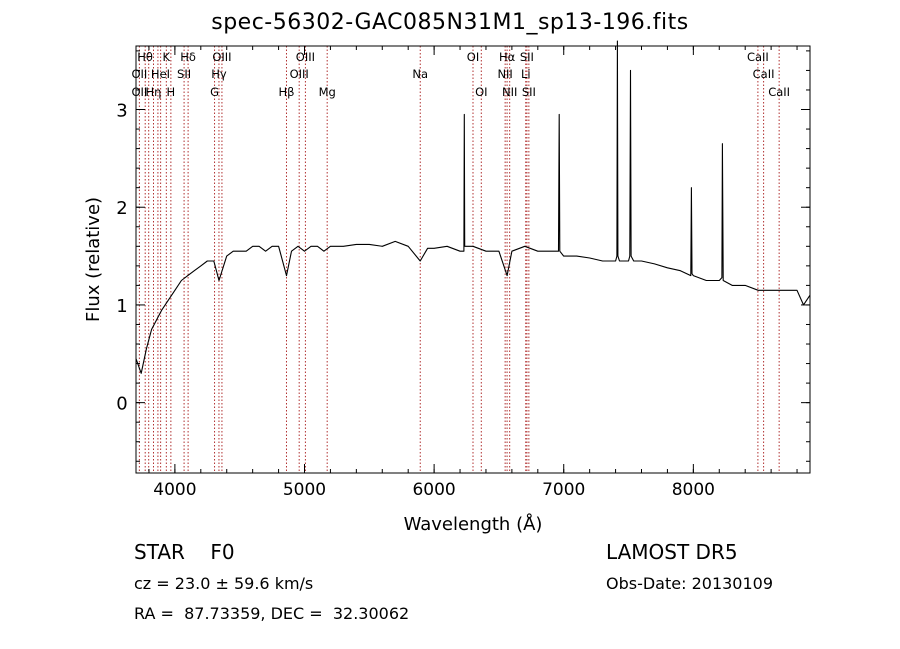  What do you see at coordinates (507, 57) in the screenshot?
I see `line-label: Hα` at bounding box center [507, 57].